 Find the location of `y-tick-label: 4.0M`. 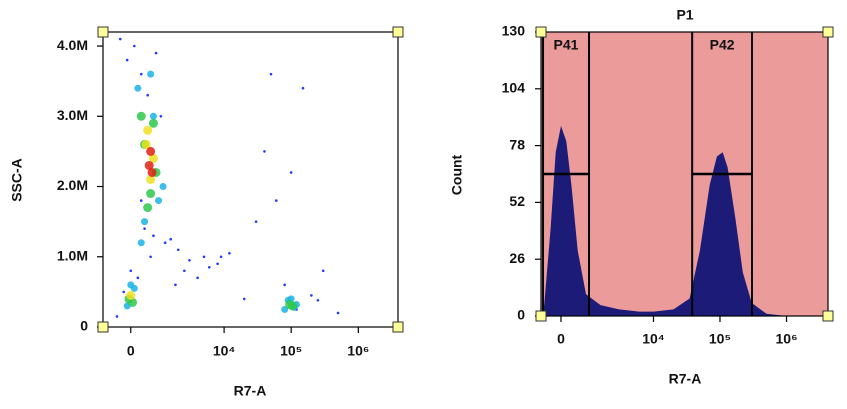

y-tick-label: 4.0M is located at coordinates (72, 45).